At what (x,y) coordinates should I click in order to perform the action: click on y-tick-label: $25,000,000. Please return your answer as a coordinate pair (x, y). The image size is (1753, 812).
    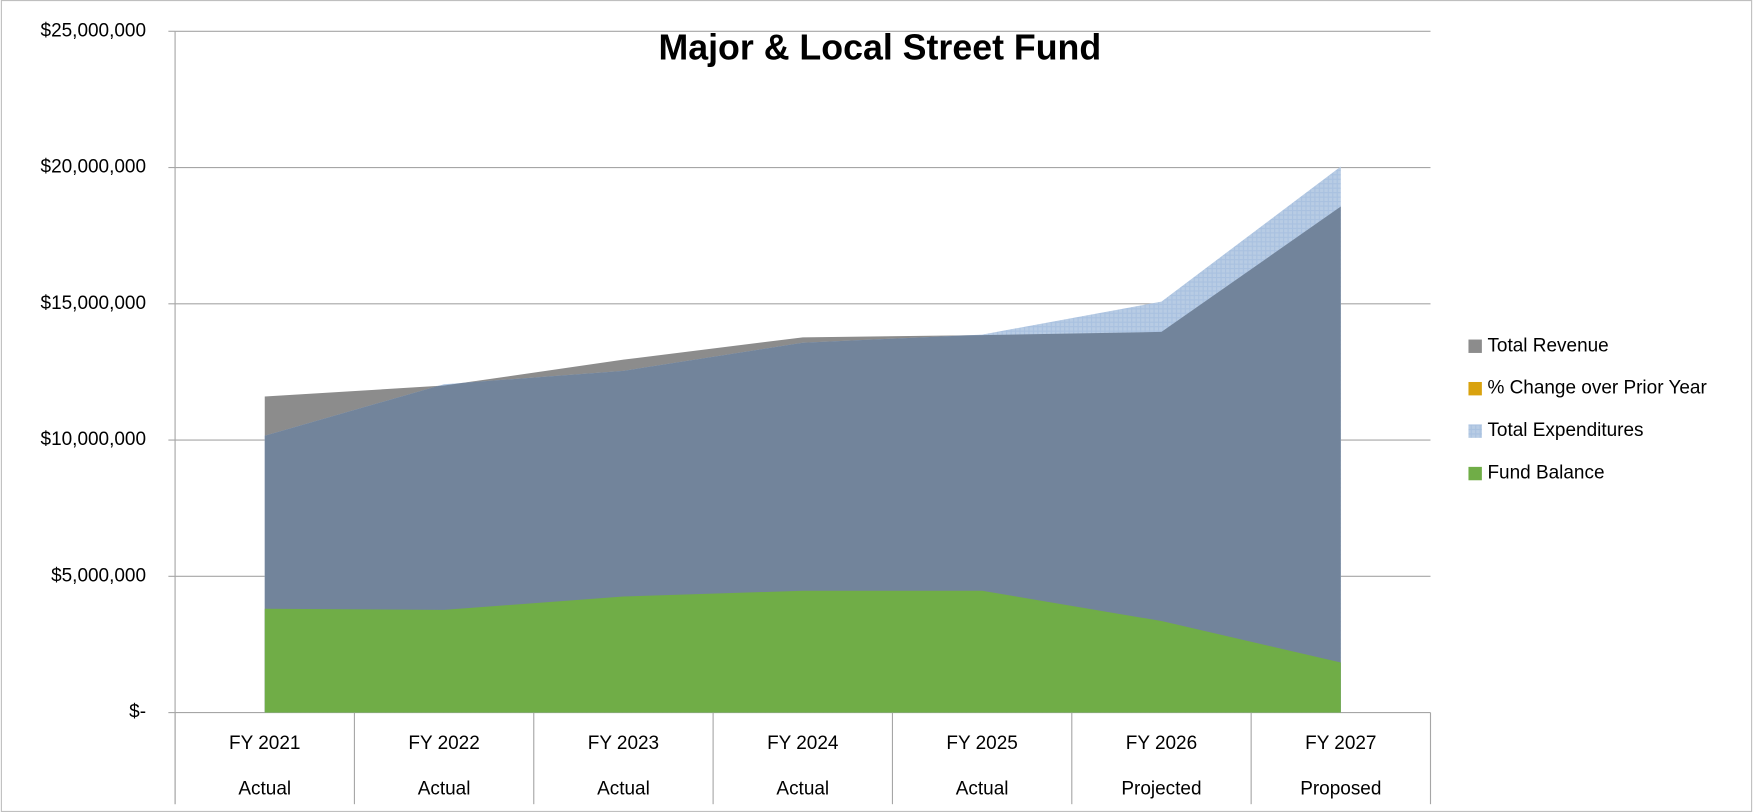
    Looking at the image, I should click on (94, 30).